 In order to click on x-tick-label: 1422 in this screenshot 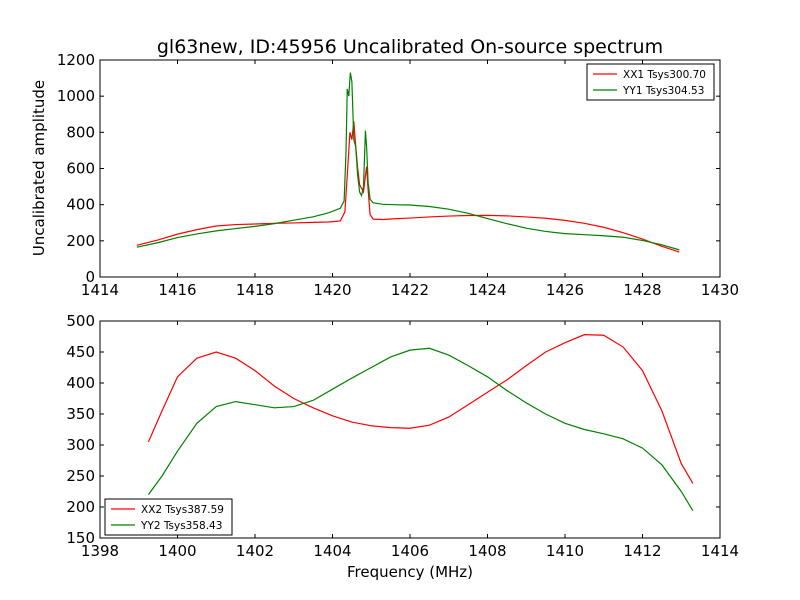, I will do `click(410, 290)`.